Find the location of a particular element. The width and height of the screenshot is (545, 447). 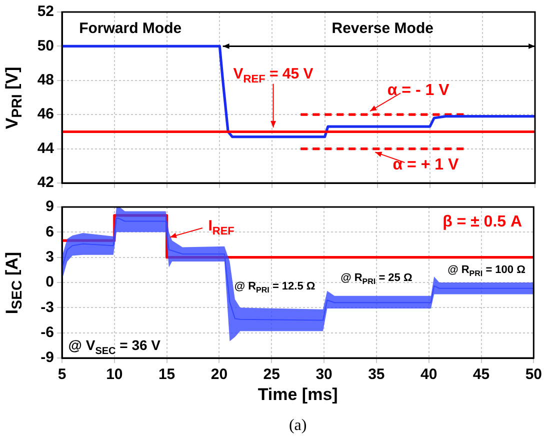

x-tick-label: 50 is located at coordinates (533, 375).